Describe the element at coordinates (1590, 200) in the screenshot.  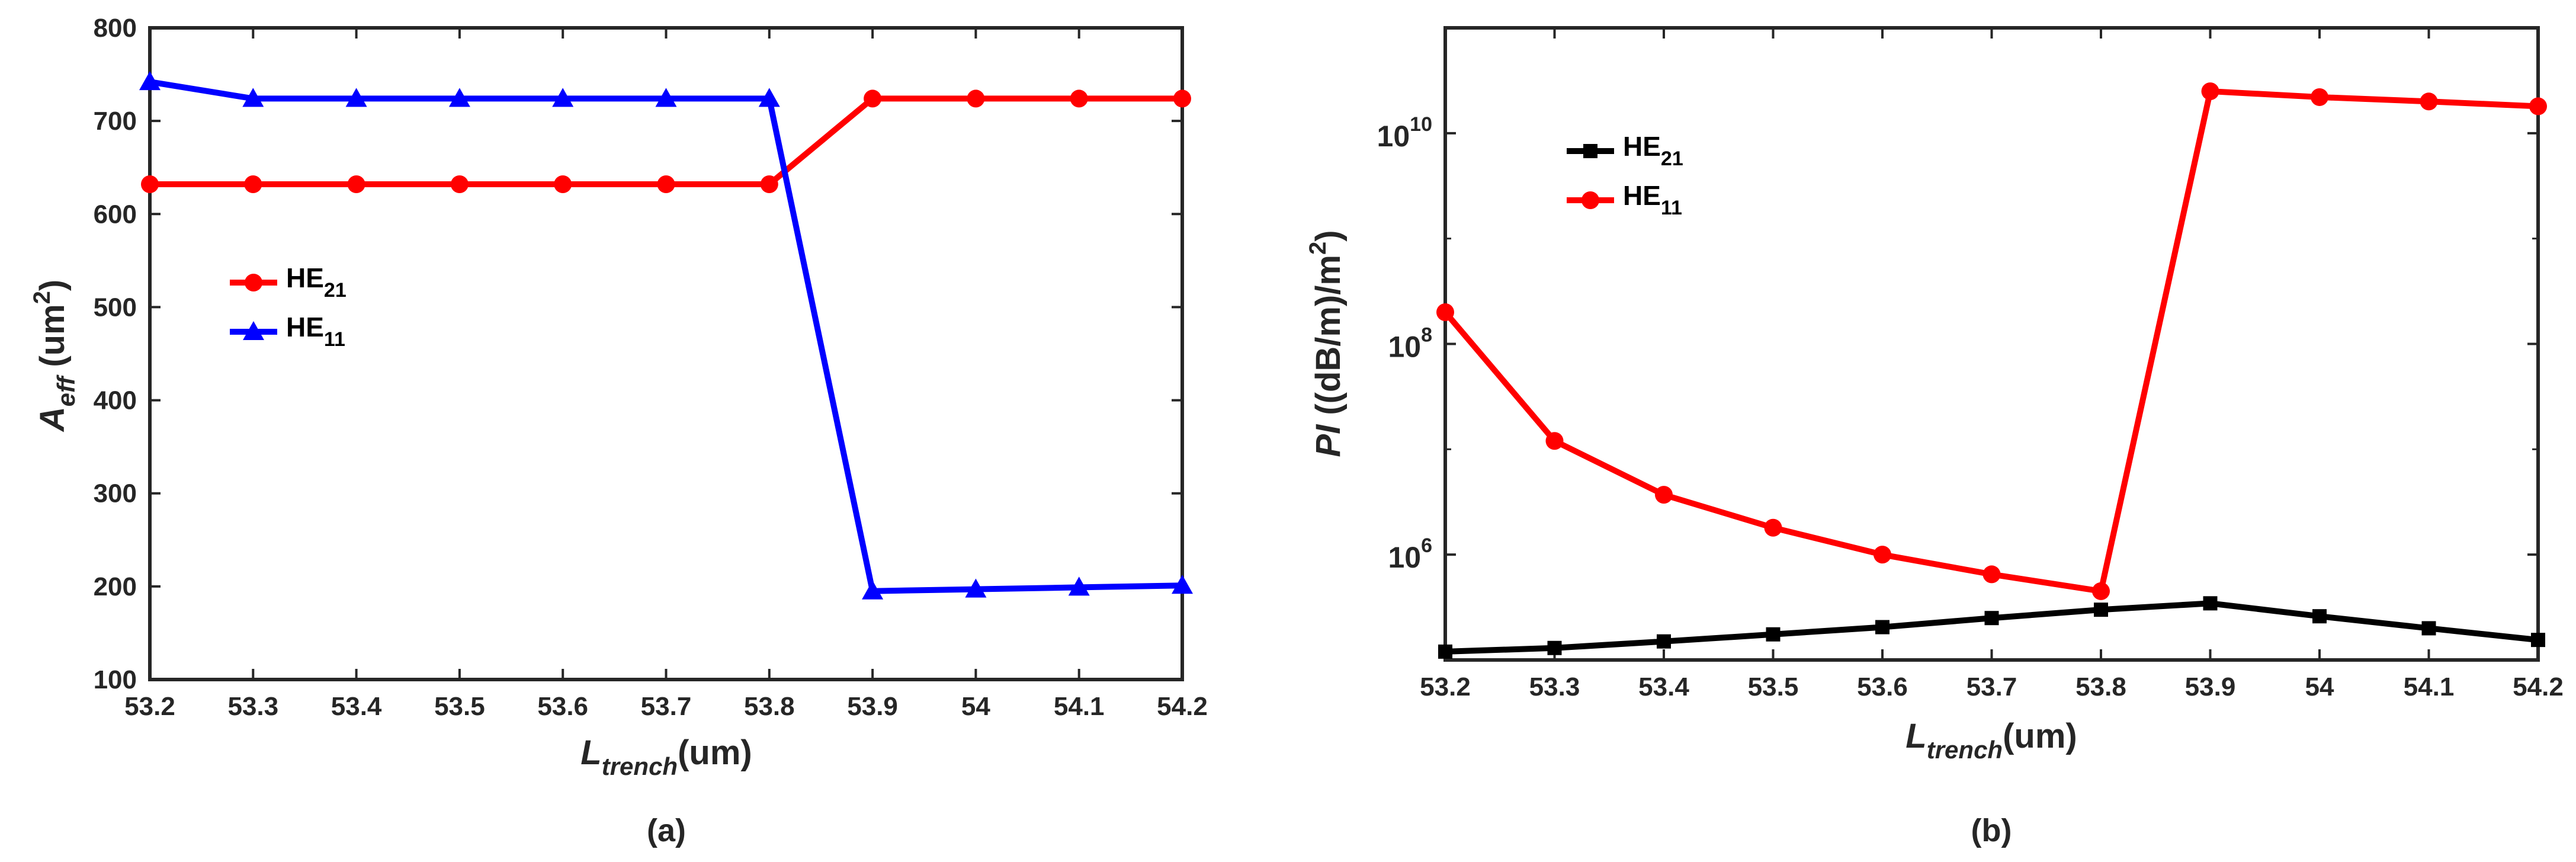
I see `panel-b-legend-he11-marker` at that location.